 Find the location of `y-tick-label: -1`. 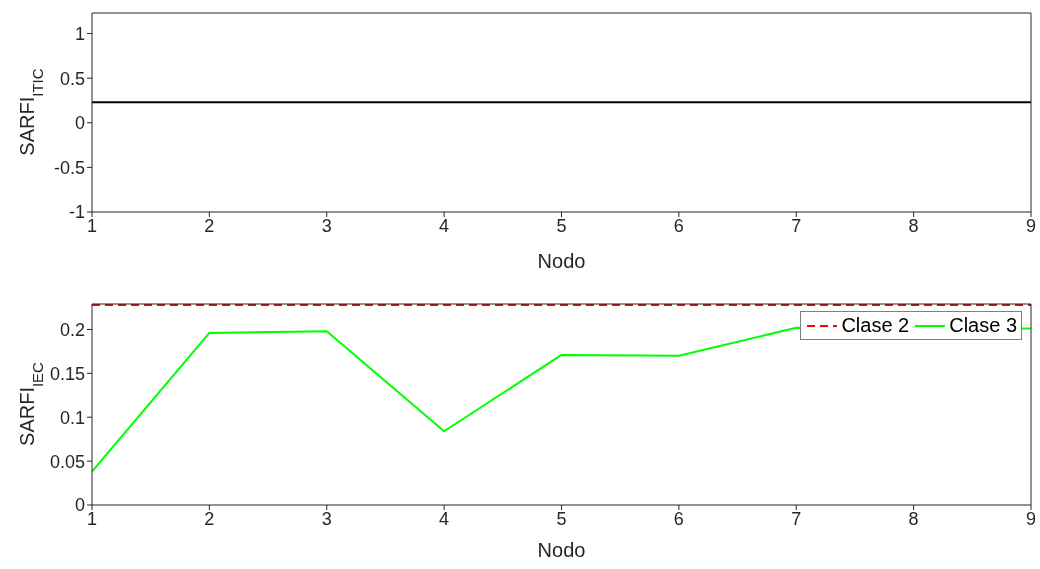

y-tick-label: -1 is located at coordinates (76, 212).